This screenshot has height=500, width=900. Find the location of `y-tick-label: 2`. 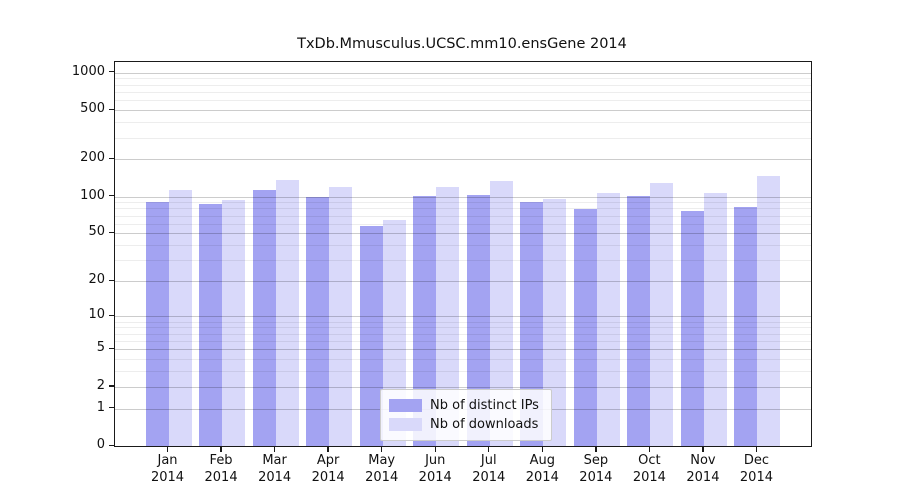

y-tick-label: 2 is located at coordinates (100, 385).